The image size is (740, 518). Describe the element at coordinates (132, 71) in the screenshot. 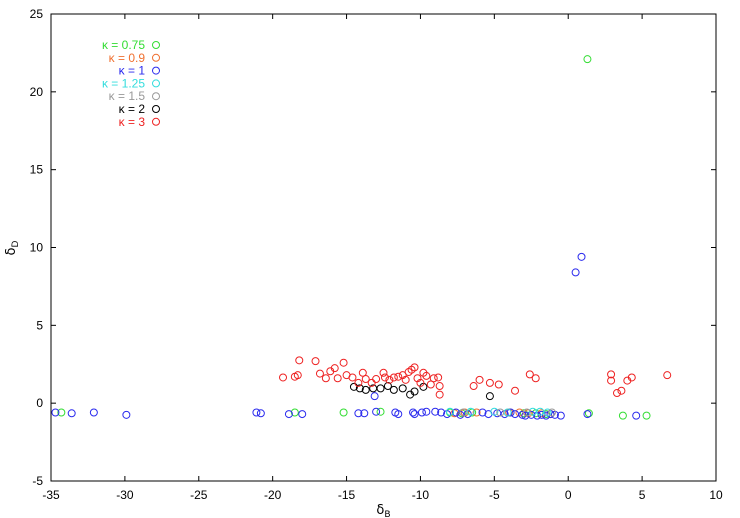

I see `legend-label: κ = 1` at that location.